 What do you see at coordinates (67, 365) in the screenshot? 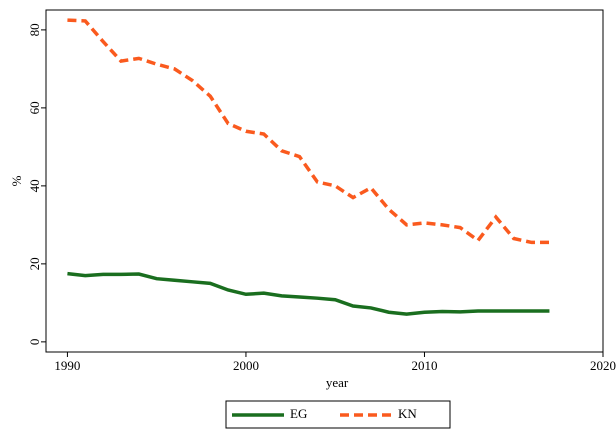
I see `x-tick-label: 1990` at bounding box center [67, 365].